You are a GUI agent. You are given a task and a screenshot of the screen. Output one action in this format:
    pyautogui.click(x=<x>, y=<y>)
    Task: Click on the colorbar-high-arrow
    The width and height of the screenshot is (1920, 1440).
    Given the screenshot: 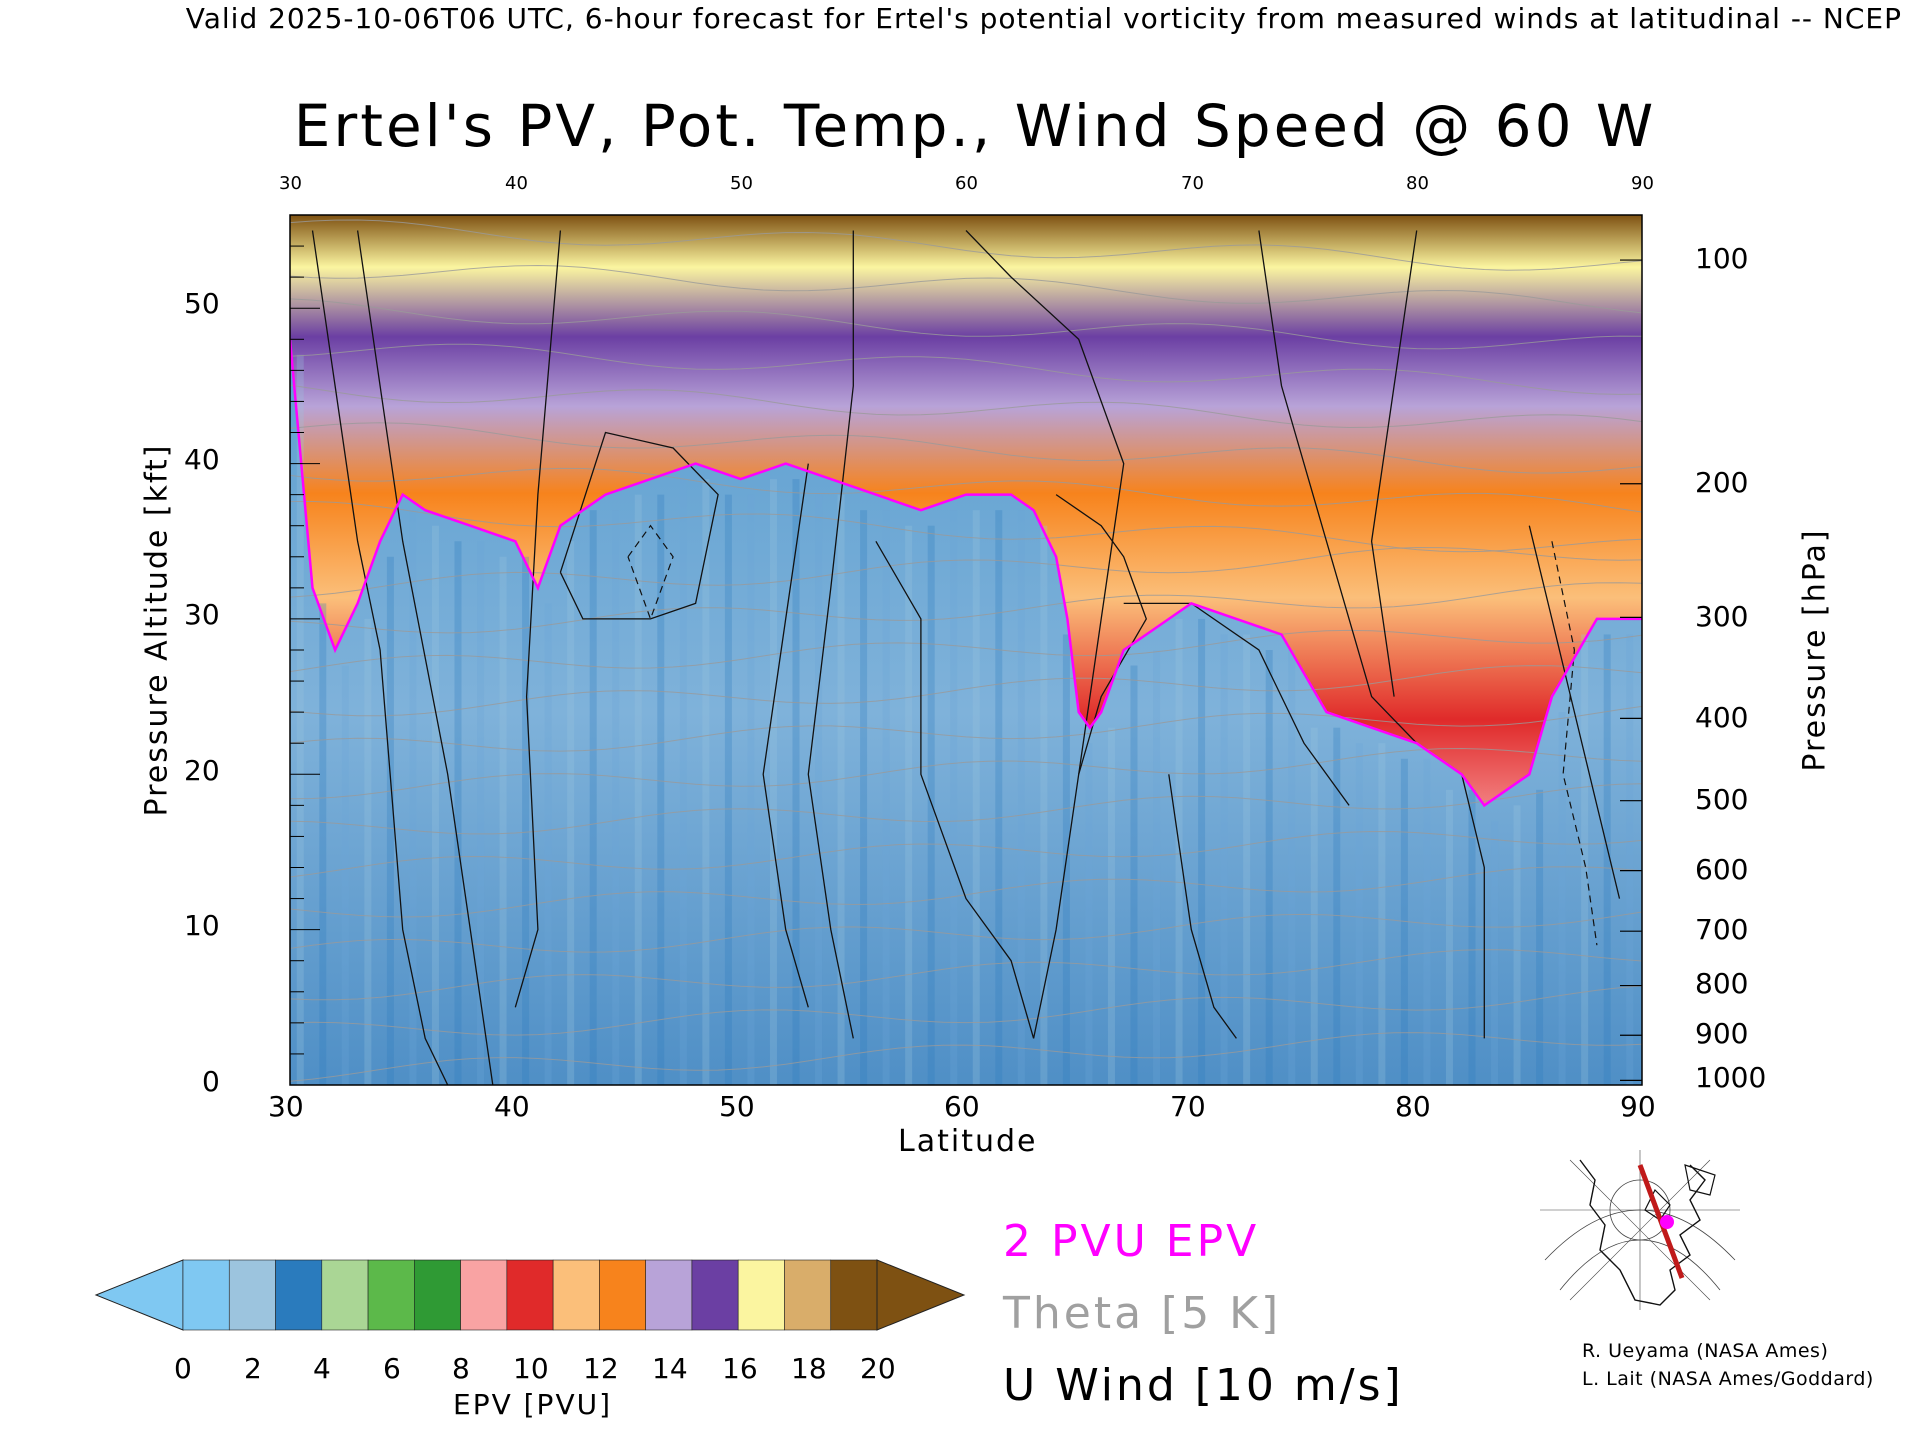 What is the action you would take?
    pyautogui.click(x=921, y=1295)
    